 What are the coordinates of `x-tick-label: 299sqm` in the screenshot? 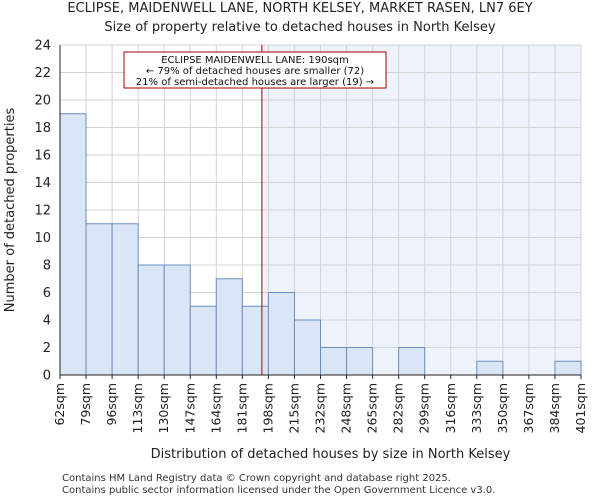 It's located at (424, 408).